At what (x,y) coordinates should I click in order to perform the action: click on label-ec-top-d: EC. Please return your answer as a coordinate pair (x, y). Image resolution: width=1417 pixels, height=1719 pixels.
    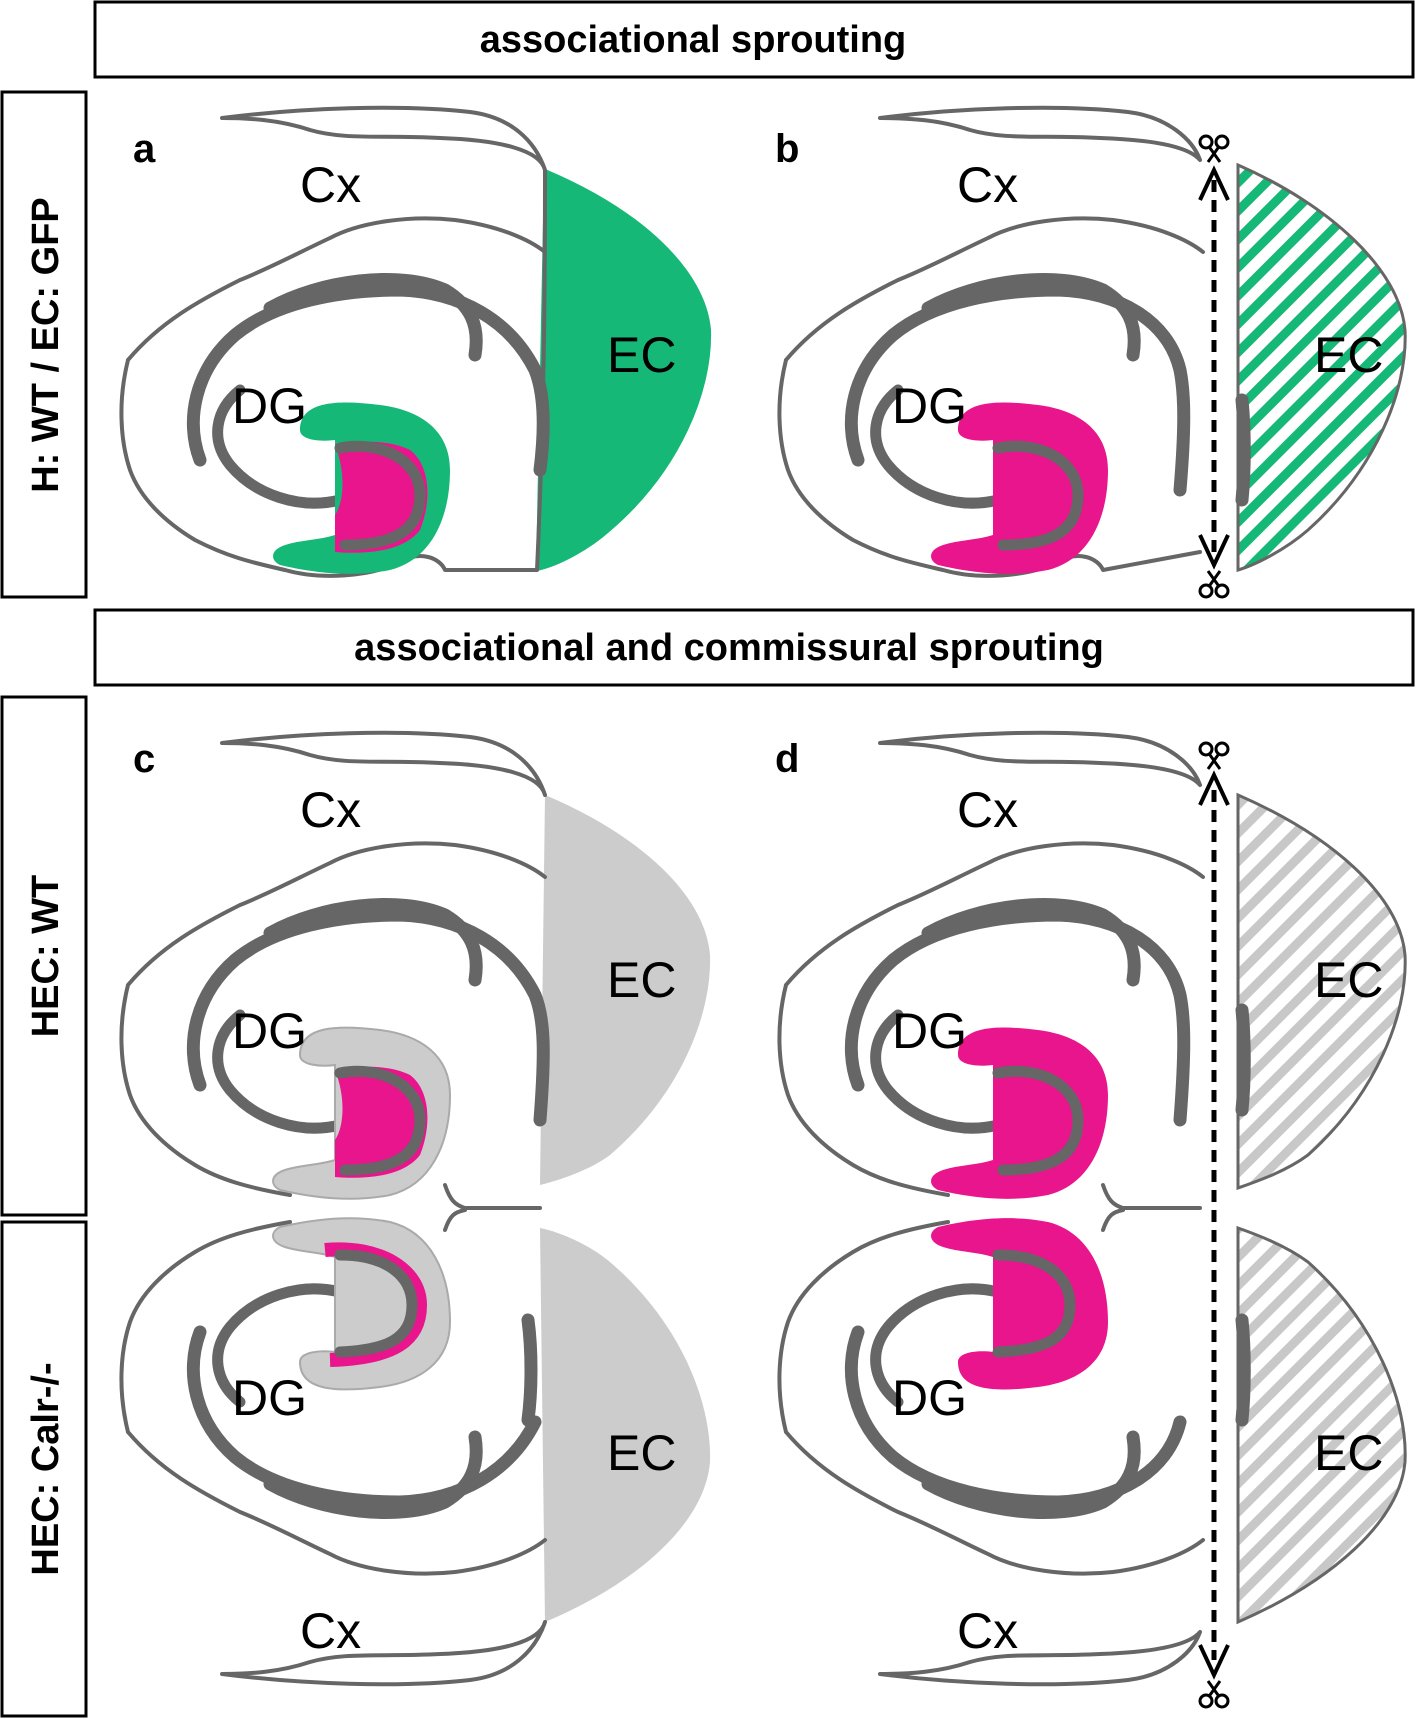
    Looking at the image, I should click on (1348, 980).